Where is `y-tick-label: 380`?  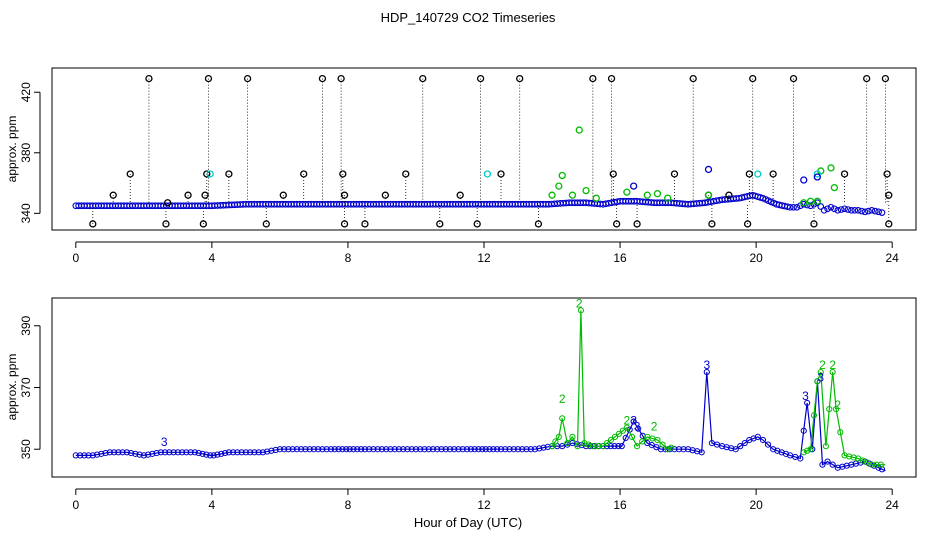 y-tick-label: 380 is located at coordinates (26, 152).